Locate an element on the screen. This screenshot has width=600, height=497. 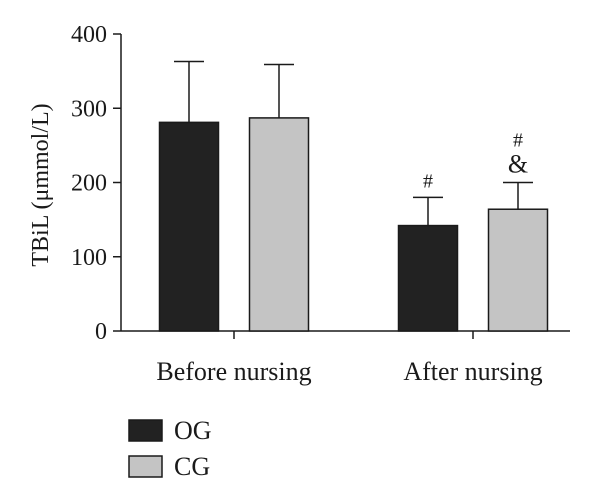
y-tick-label: 400 is located at coordinates (89, 35).